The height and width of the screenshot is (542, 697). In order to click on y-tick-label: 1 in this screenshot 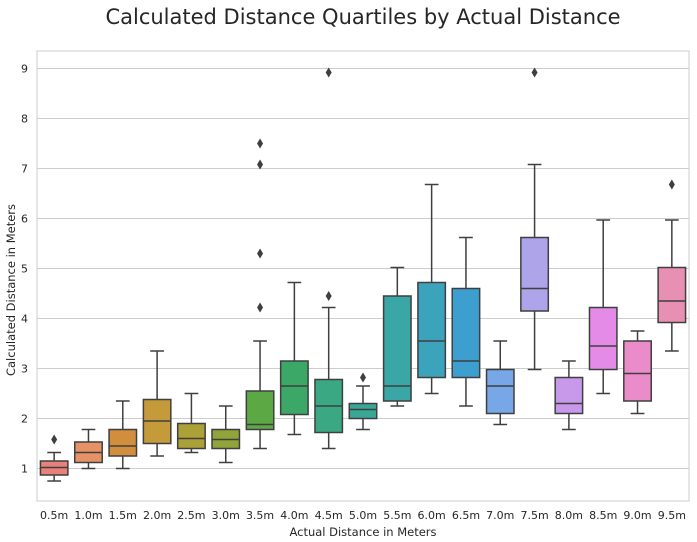, I will do `click(24, 469)`.